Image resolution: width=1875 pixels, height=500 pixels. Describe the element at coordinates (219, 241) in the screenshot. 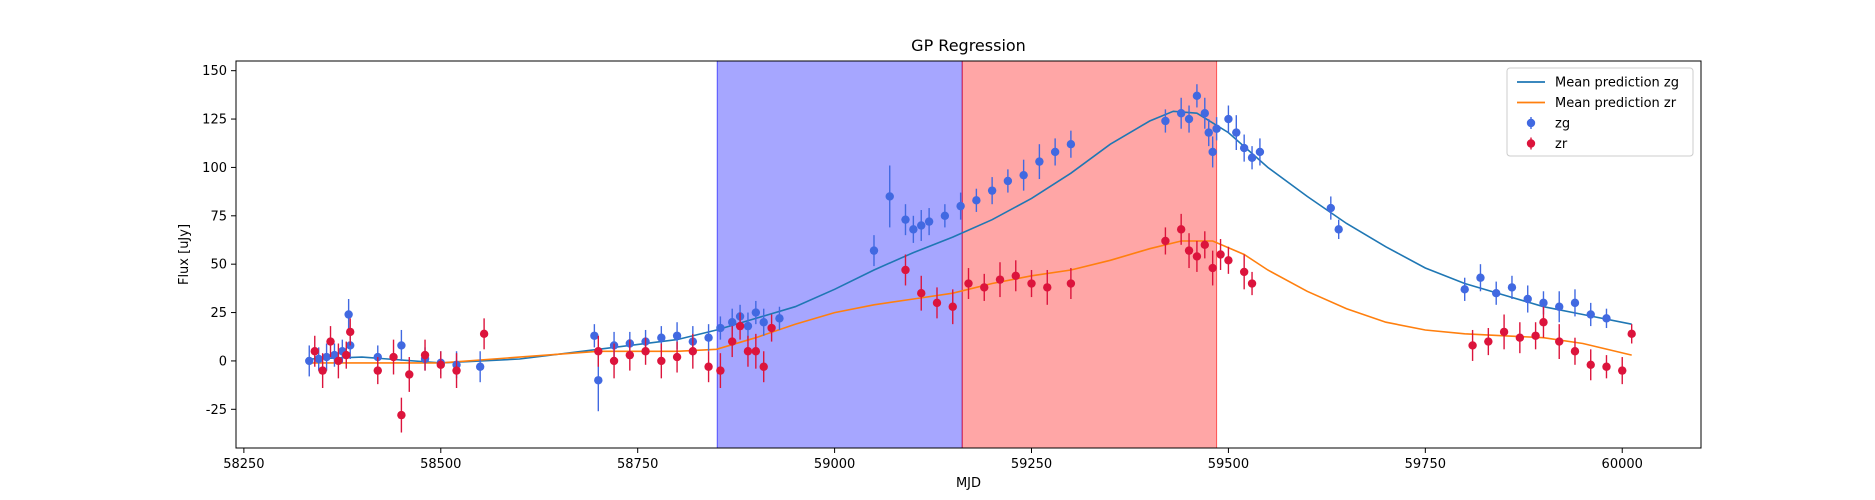

I see `y-axis-ticks: -25 0 25 50 75 100 125 150` at that location.